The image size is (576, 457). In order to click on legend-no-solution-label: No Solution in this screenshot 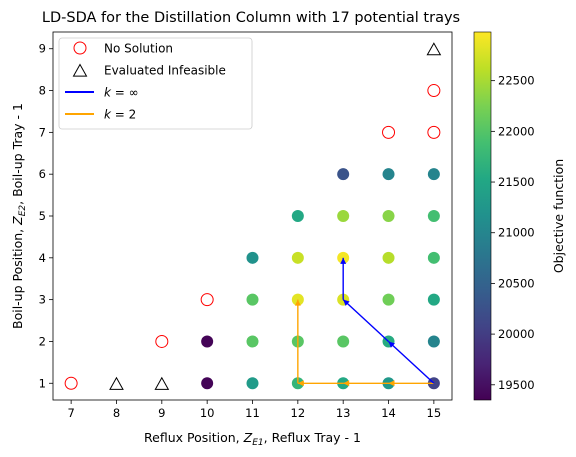, I will do `click(138, 49)`.